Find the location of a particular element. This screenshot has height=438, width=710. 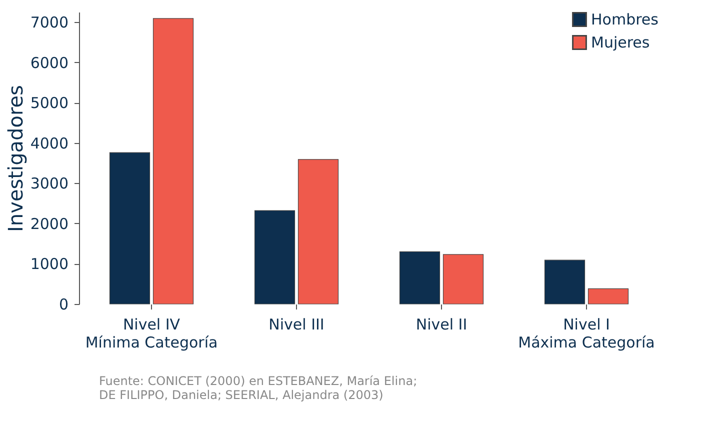

x-tick-label: Nivel III is located at coordinates (296, 325).